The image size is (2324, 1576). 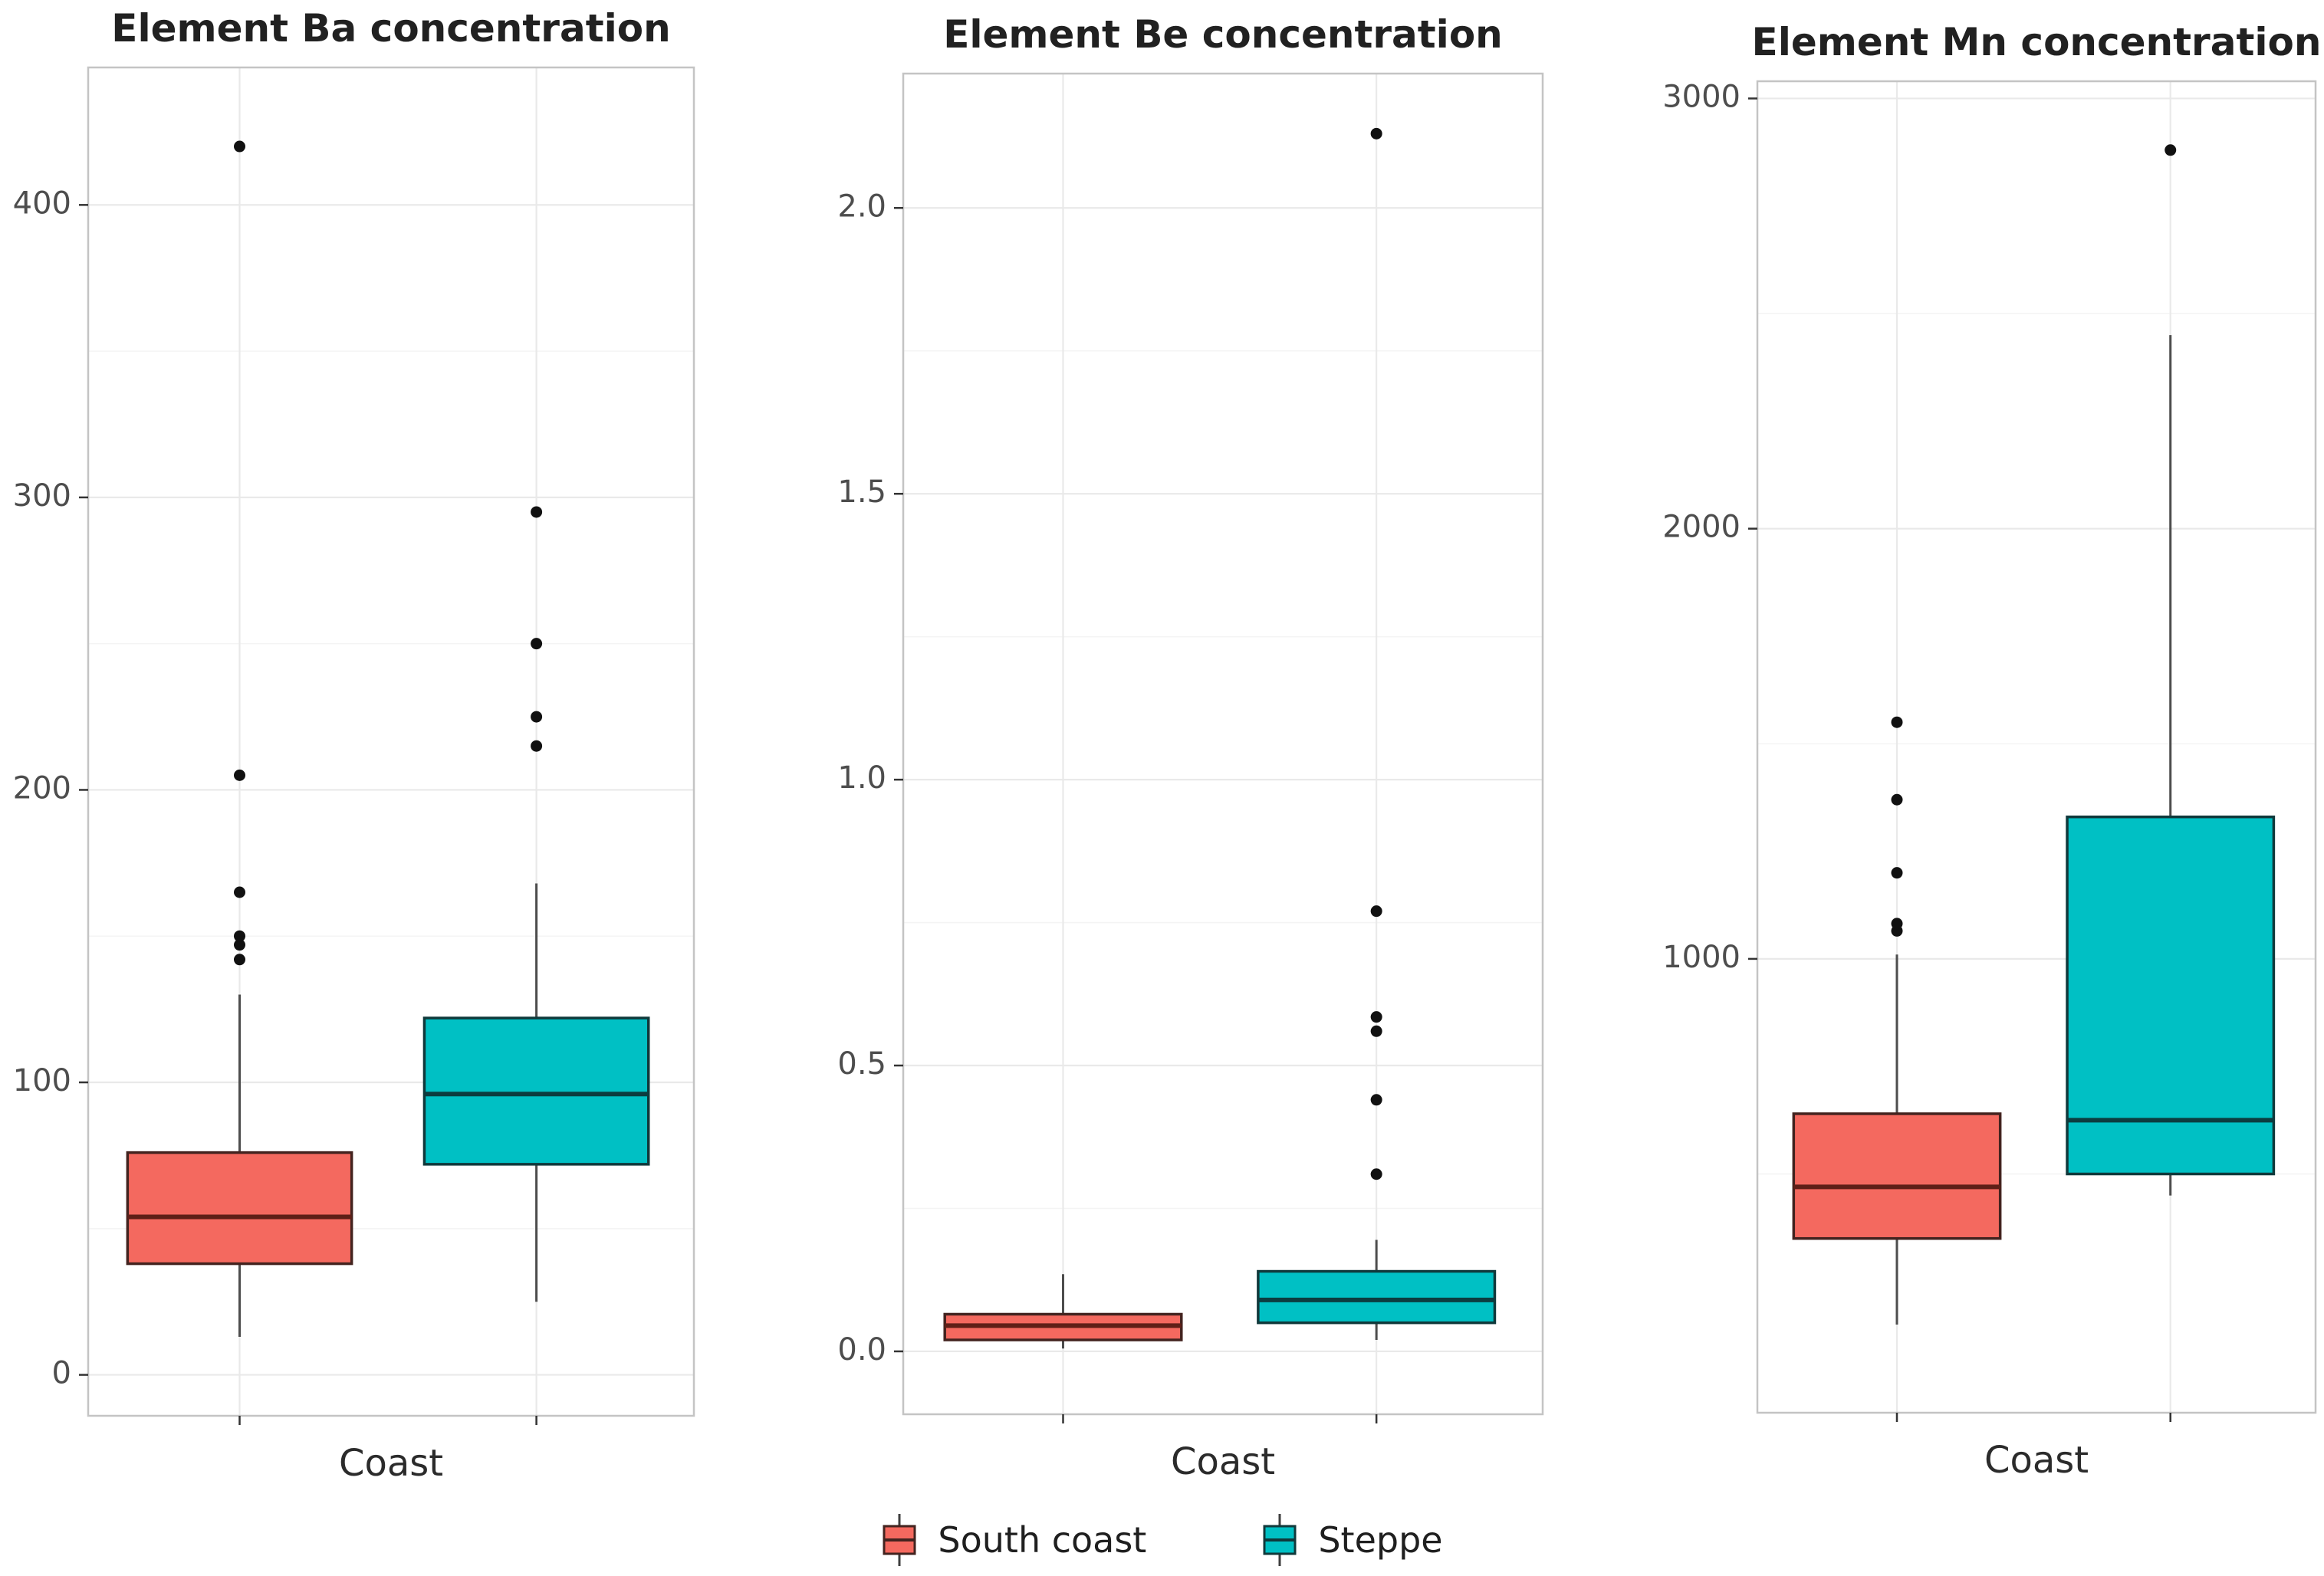 I want to click on chart-title: Element Be concentration, so click(x=1223, y=34).